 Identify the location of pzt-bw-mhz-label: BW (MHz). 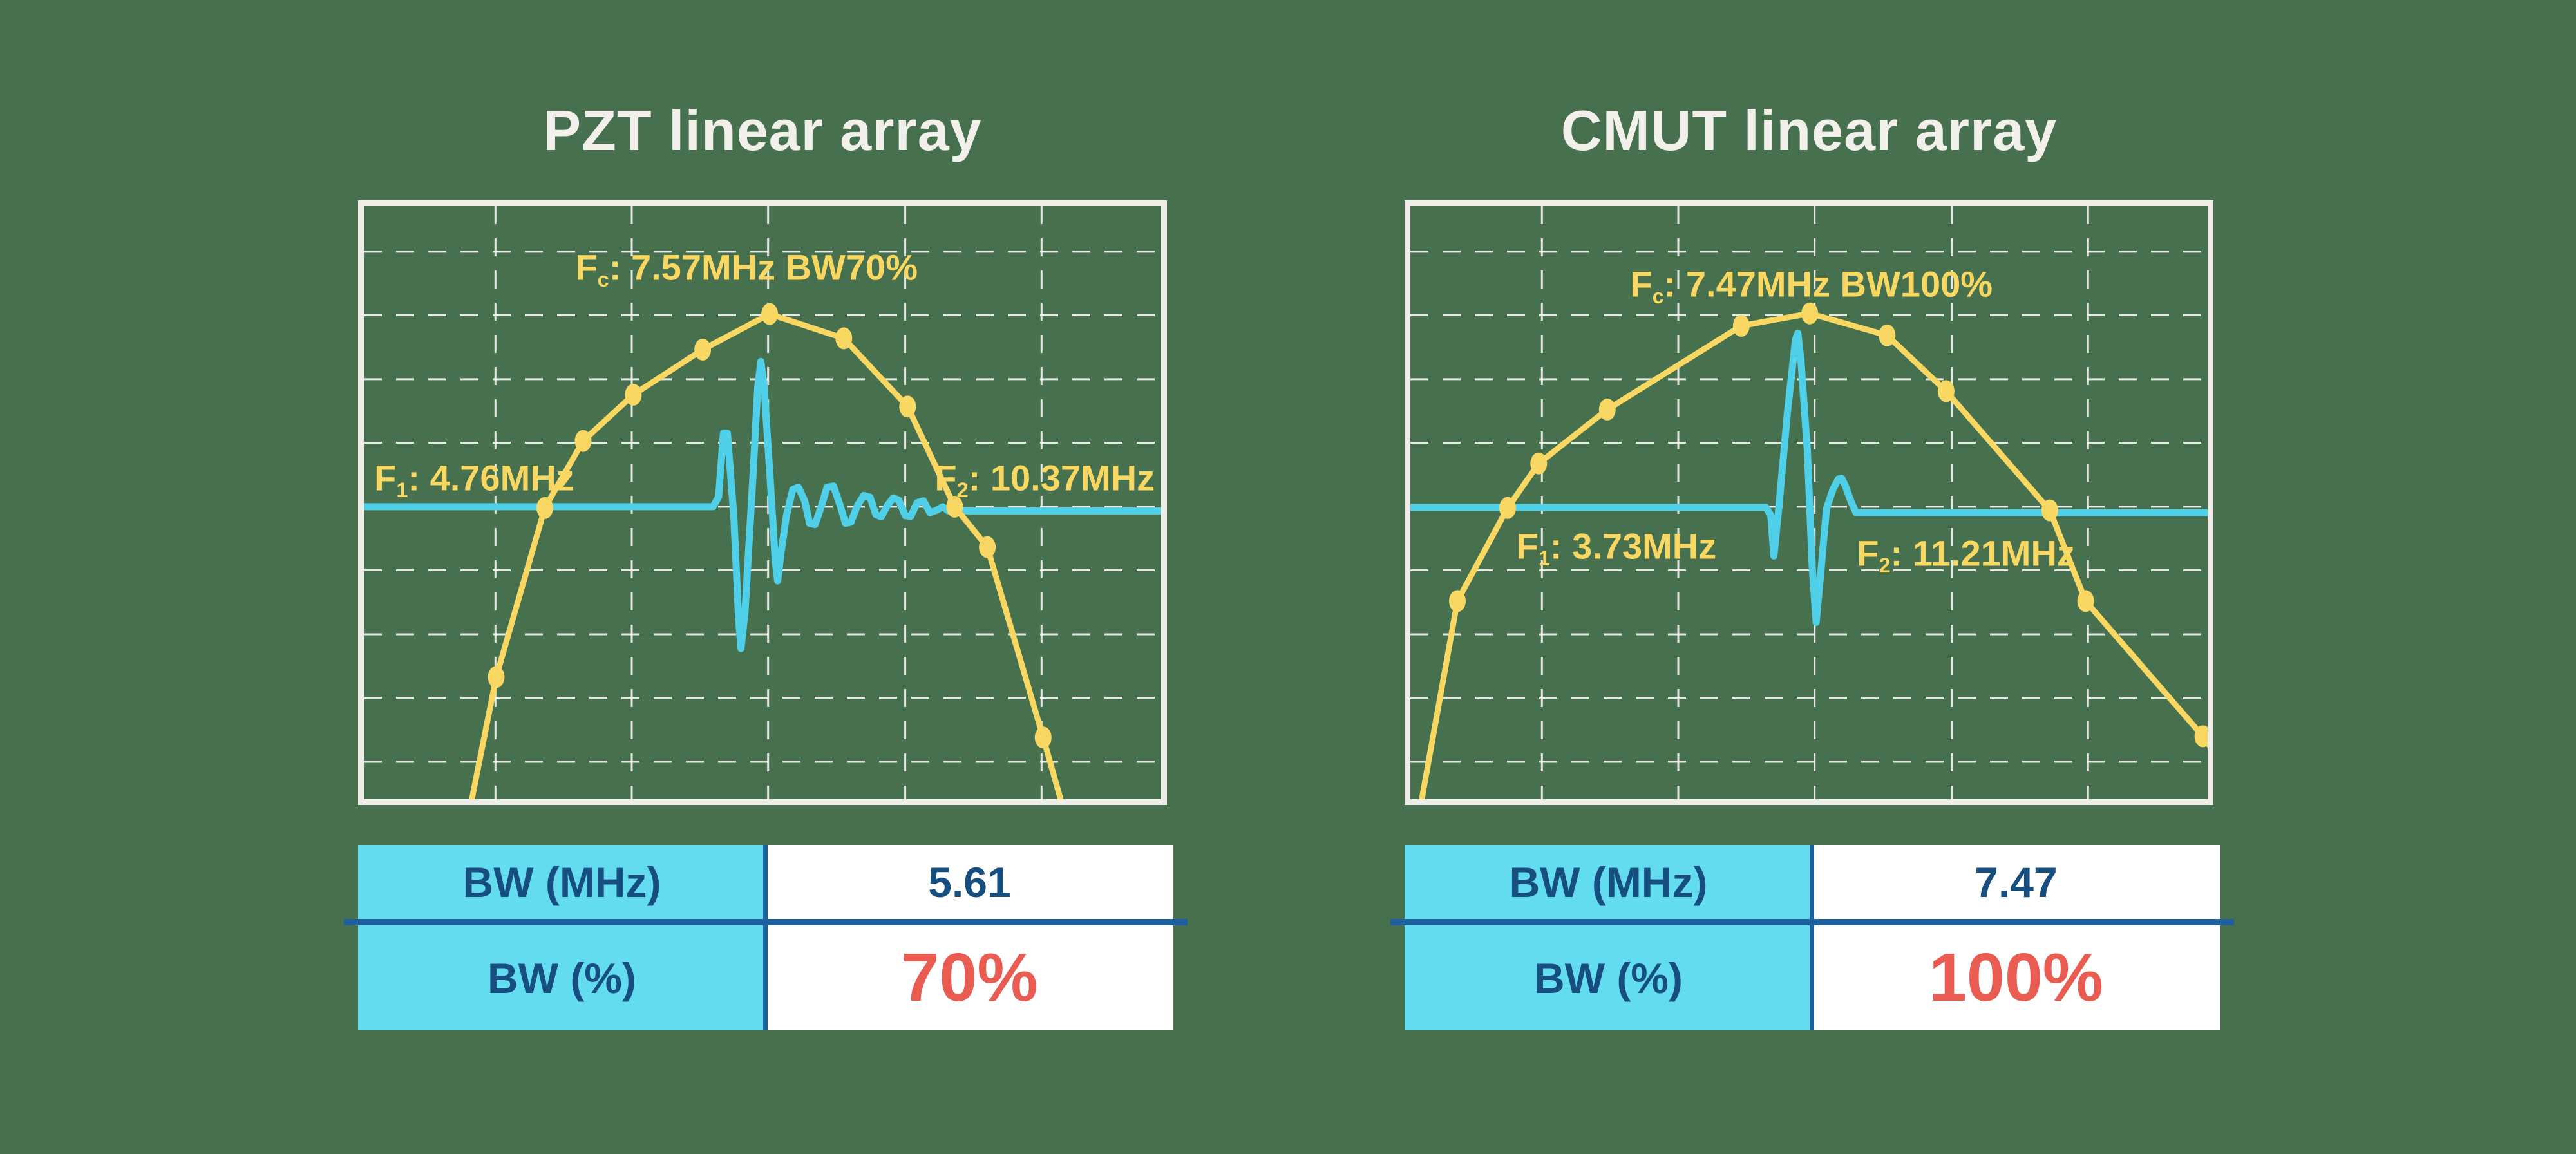
(562, 882).